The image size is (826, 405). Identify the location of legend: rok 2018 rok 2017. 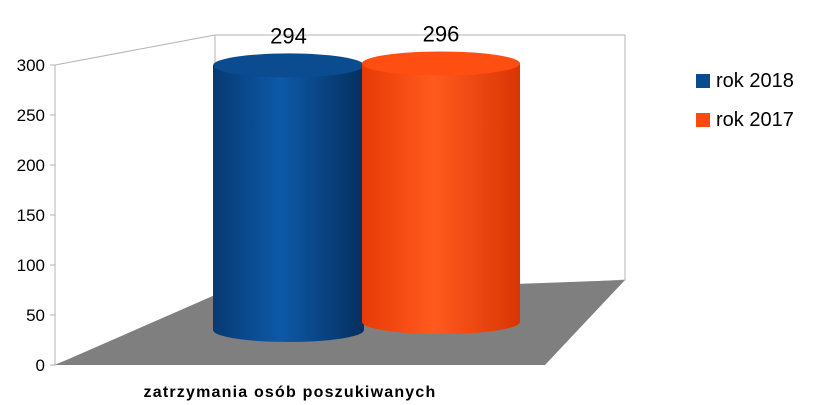
(760, 107).